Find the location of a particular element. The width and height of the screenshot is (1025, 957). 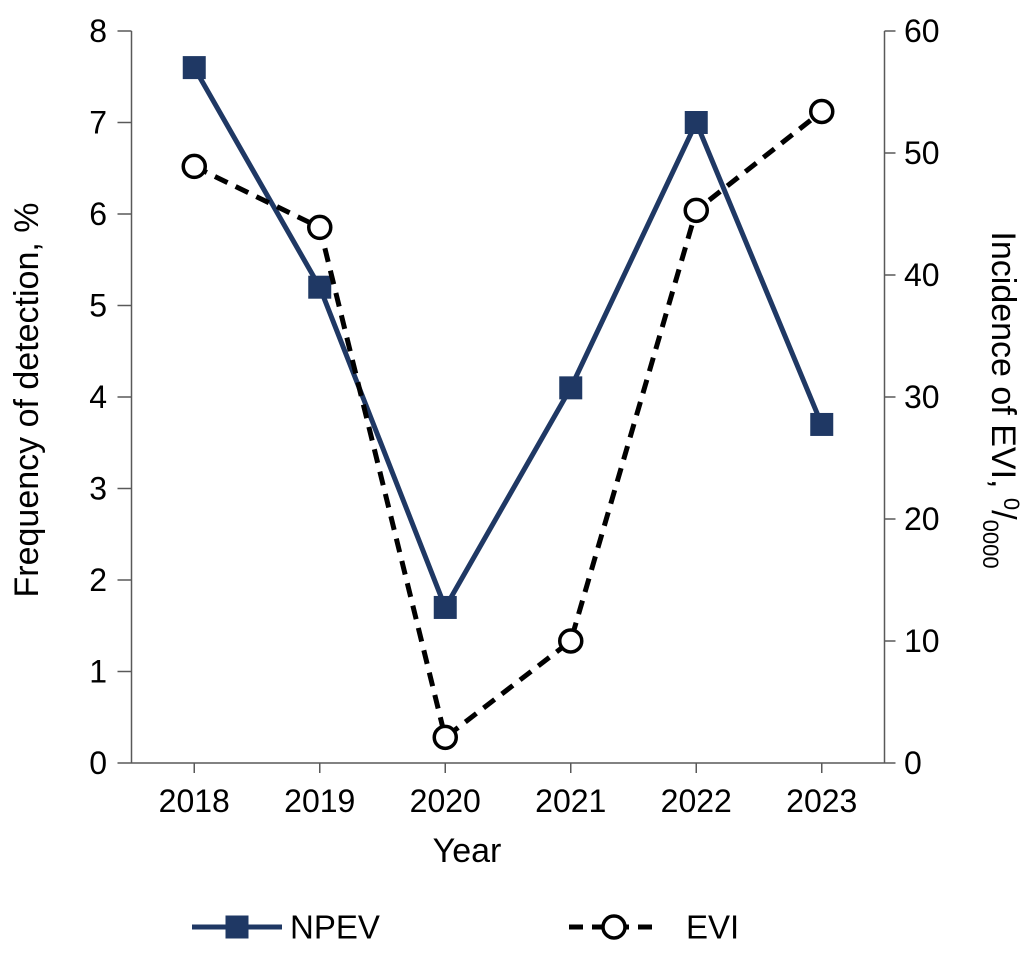

legend: NPEV EVI is located at coordinates (465, 927).